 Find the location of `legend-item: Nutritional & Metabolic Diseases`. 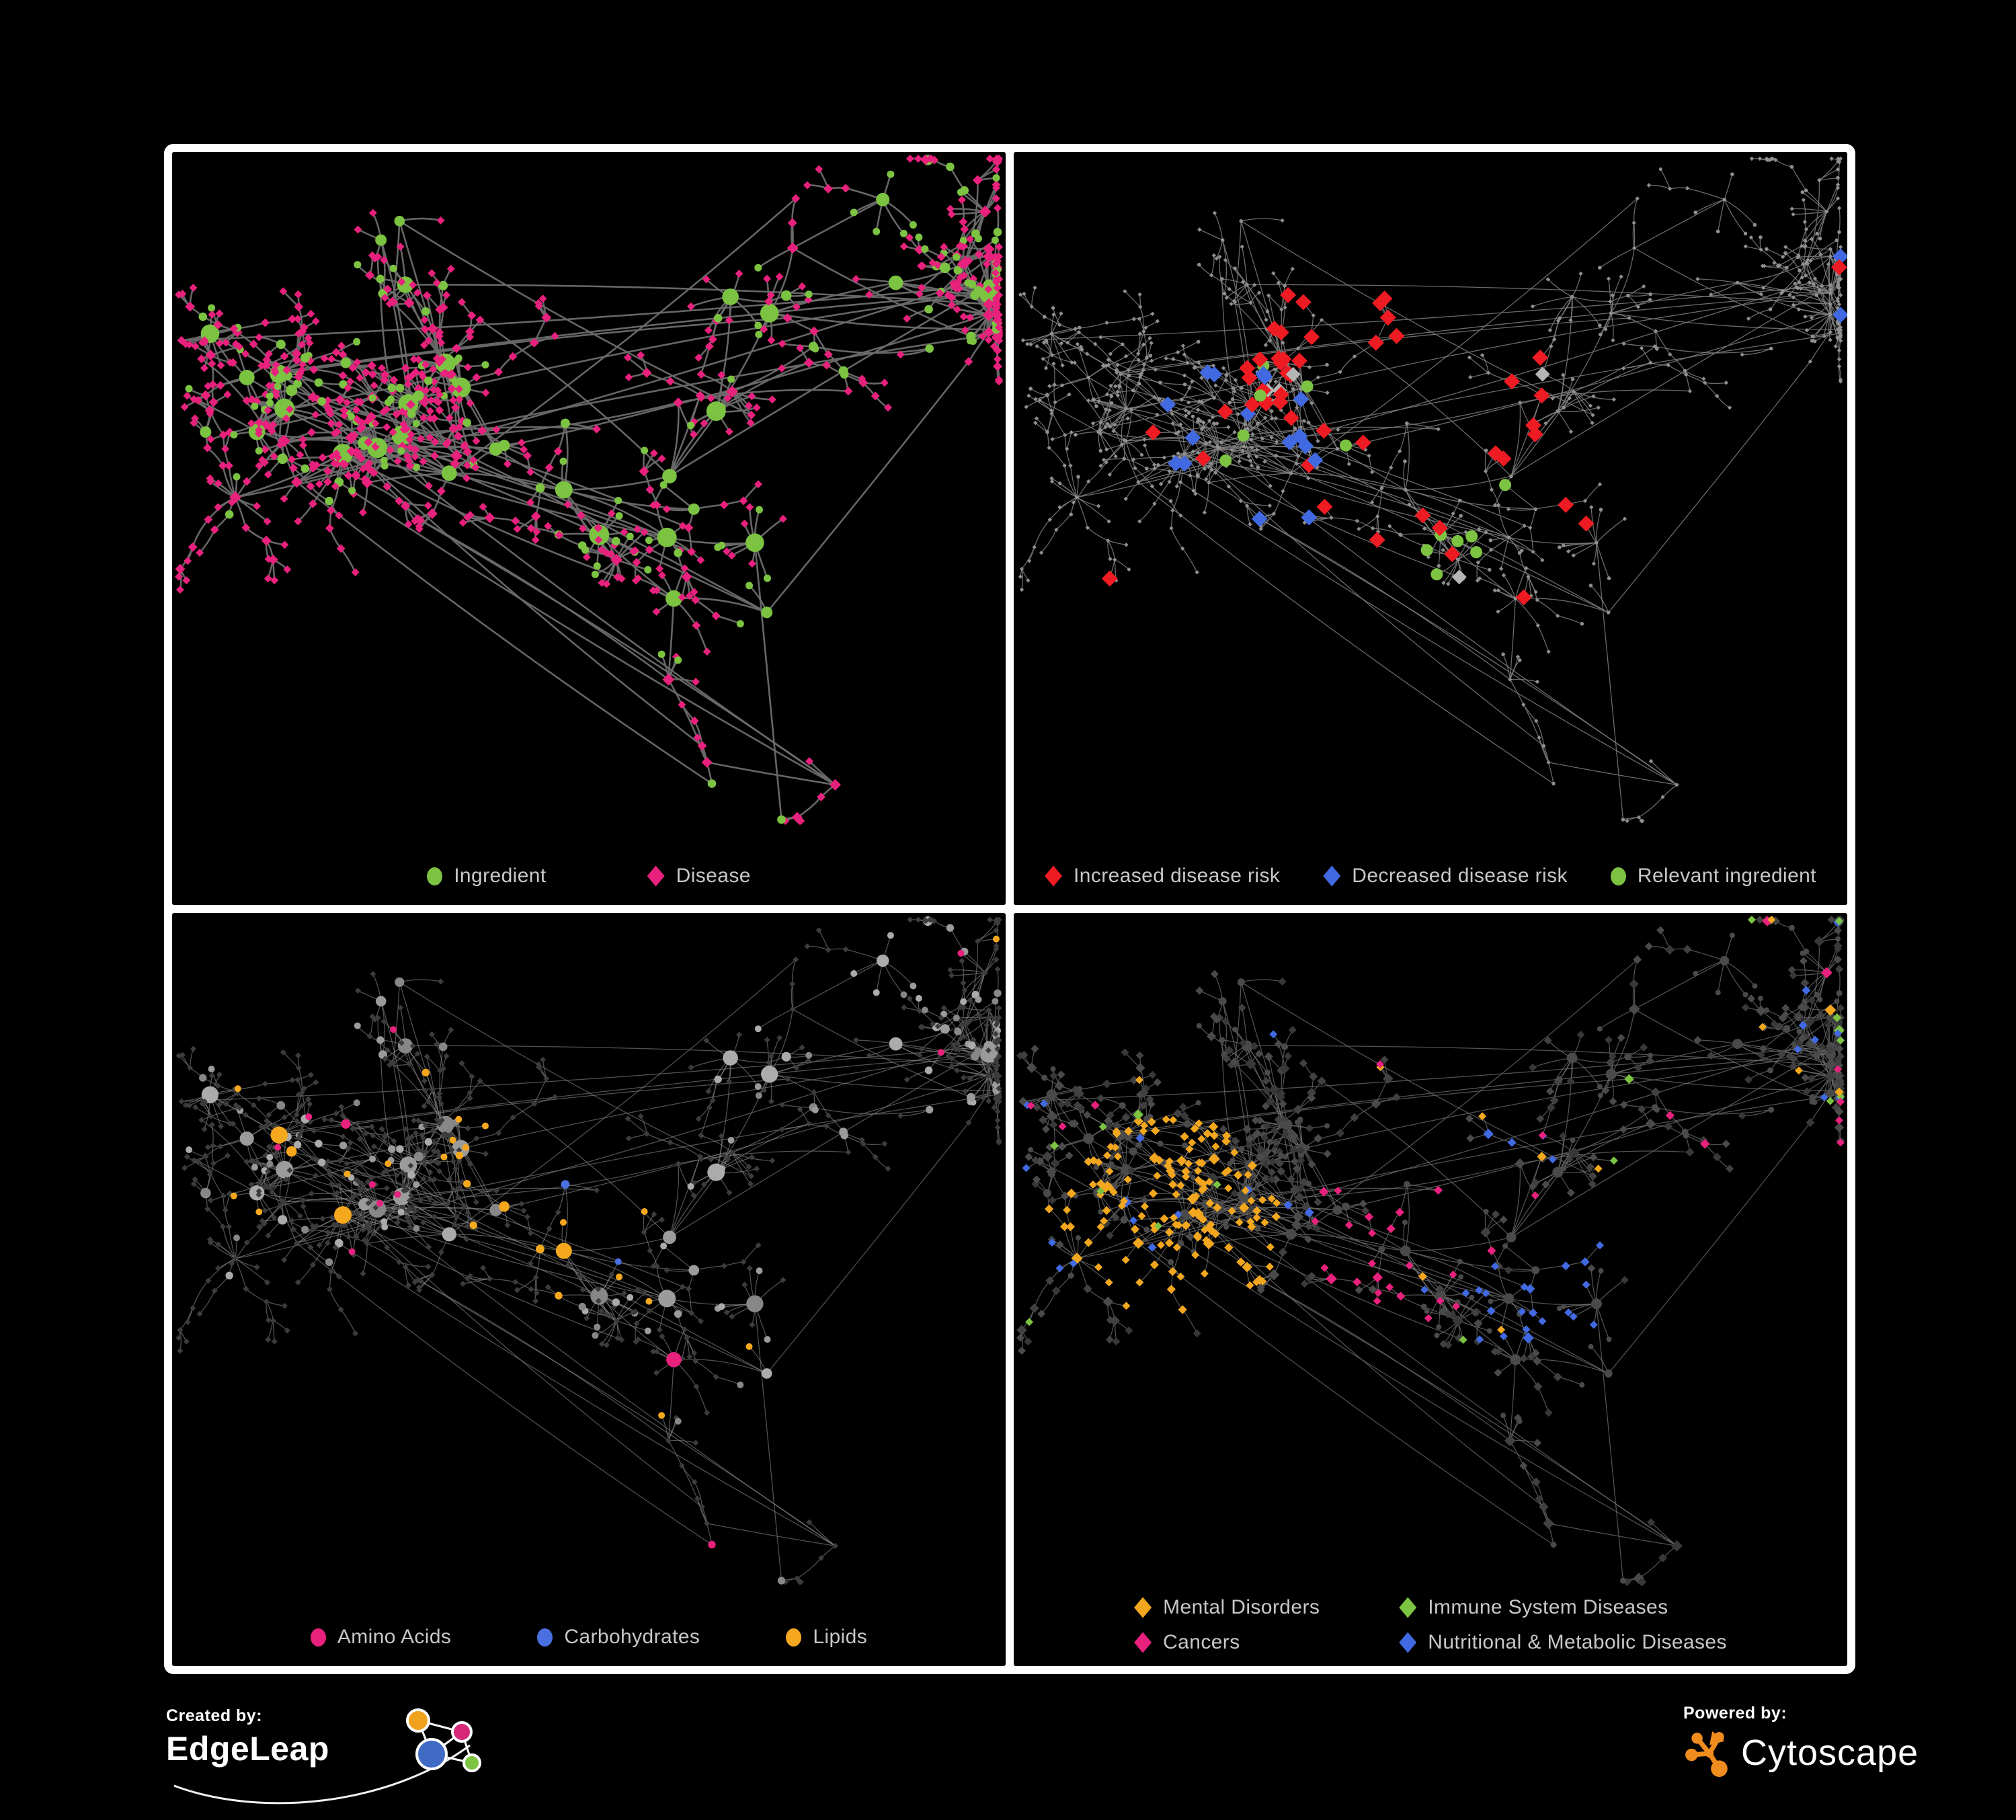

legend-item: Nutritional & Metabolic Diseases is located at coordinates (1563, 1642).